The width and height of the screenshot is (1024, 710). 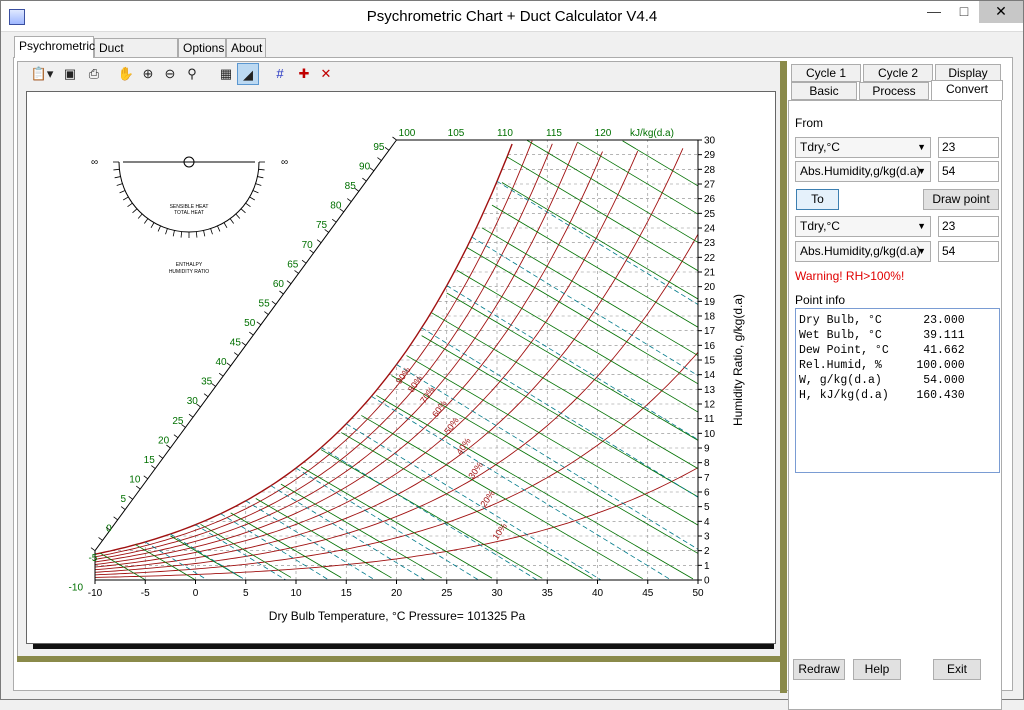 I want to click on point-info-row: Rel.Humid, % 100.000, so click(x=897, y=365).